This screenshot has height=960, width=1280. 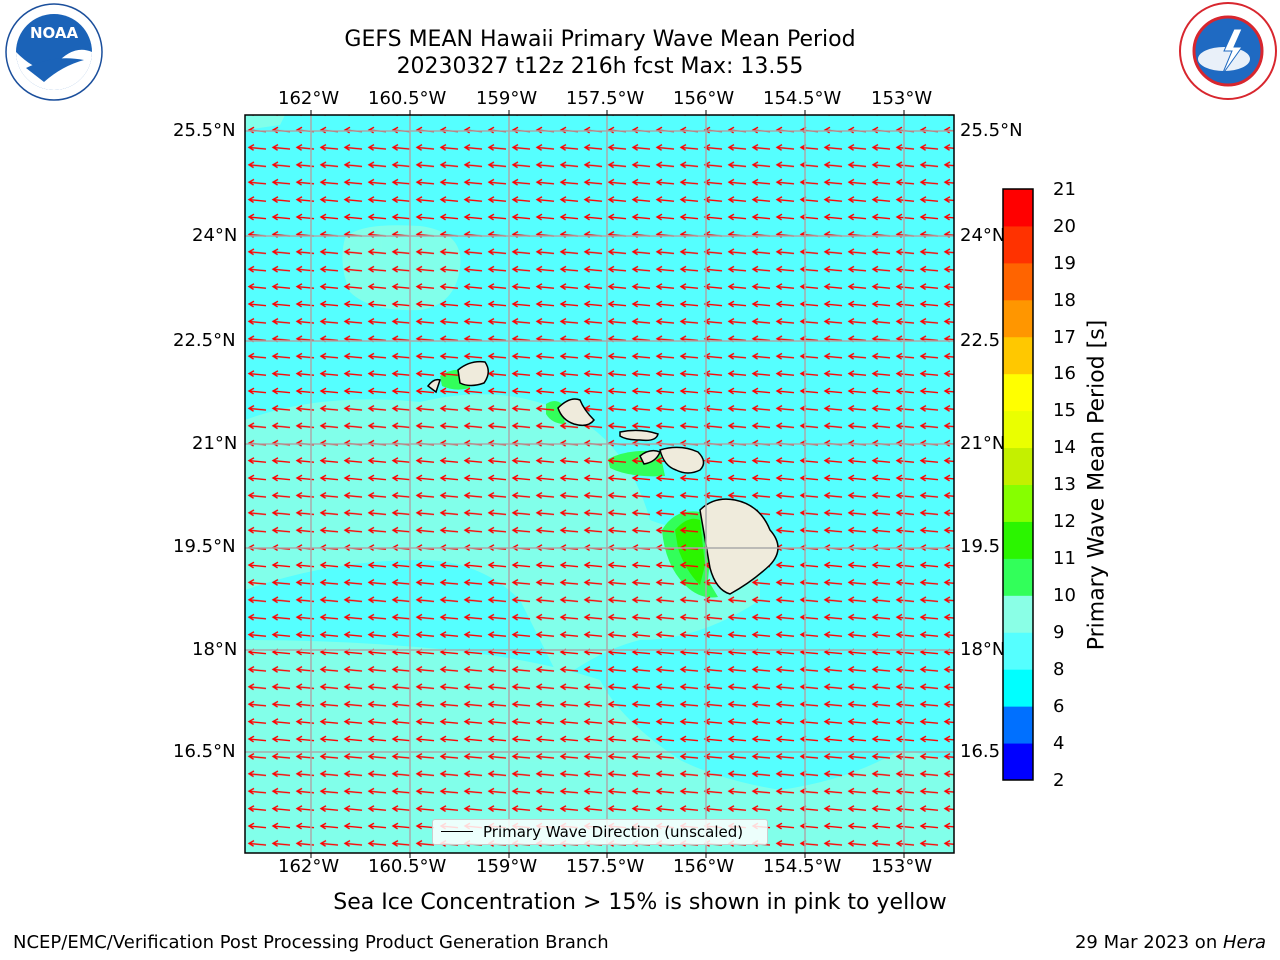 I want to click on lon-label-top: 153°W, so click(x=902, y=98).